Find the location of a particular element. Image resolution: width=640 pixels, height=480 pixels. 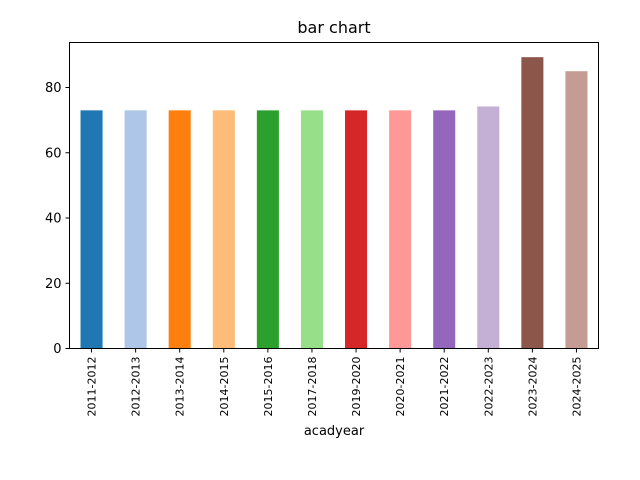

bar-2012-2013 is located at coordinates (135, 229).